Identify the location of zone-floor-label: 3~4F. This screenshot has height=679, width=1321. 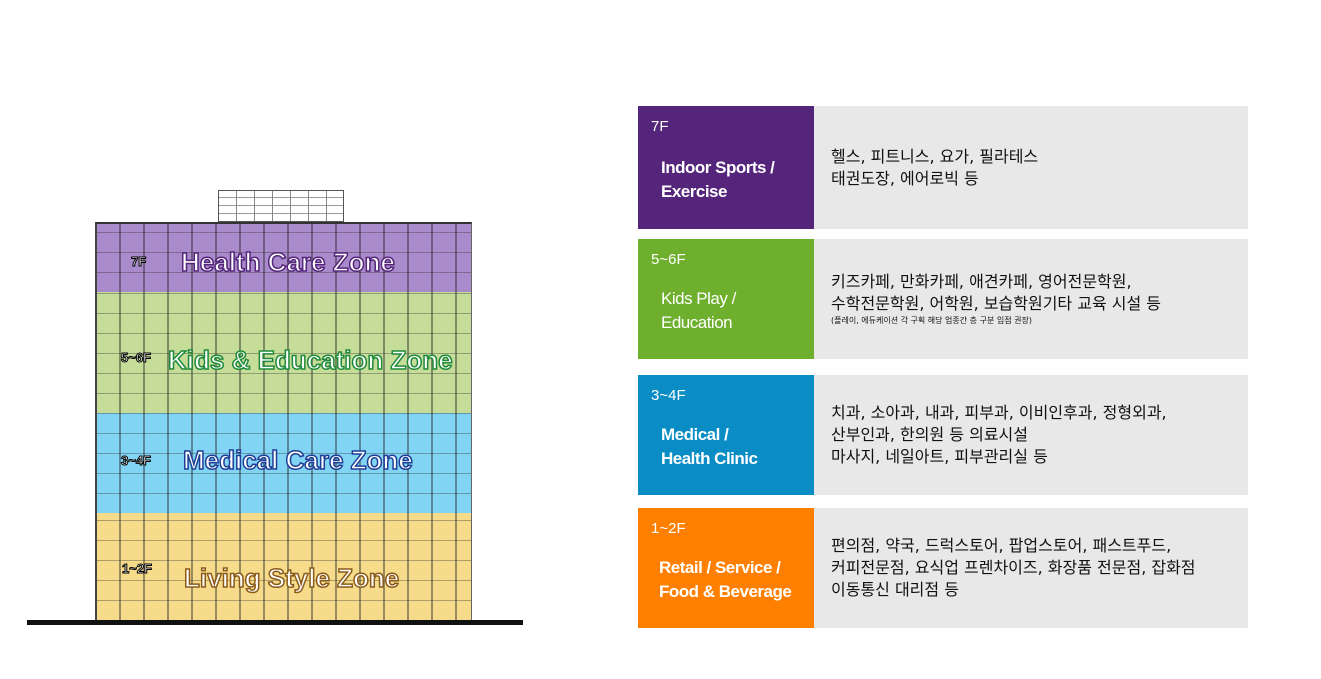
(136, 461).